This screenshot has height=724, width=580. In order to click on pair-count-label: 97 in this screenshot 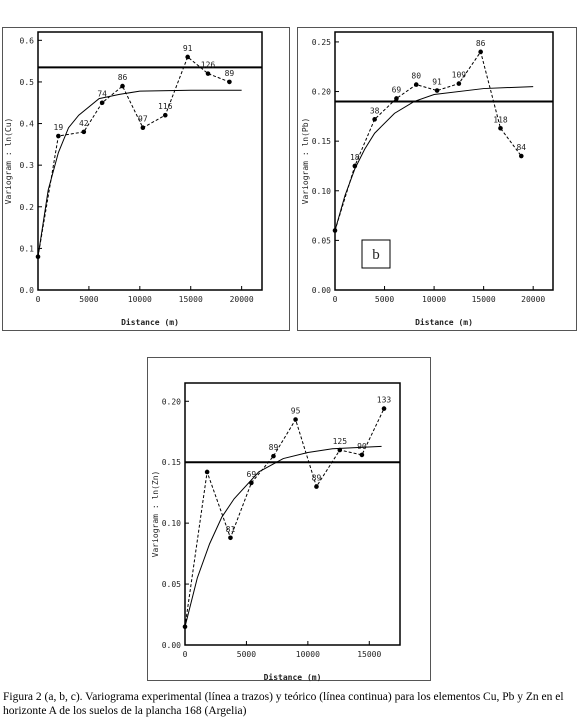, I will do `click(143, 119)`.